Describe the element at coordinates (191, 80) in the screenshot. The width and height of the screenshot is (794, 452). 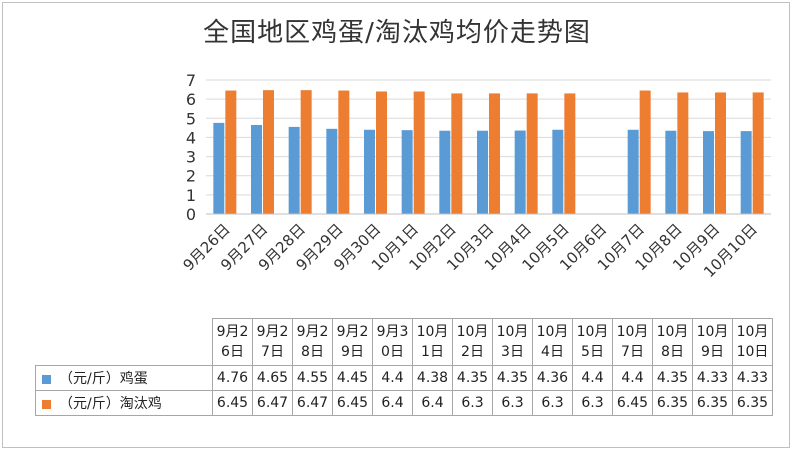
I see `y-tick-label: 7` at that location.